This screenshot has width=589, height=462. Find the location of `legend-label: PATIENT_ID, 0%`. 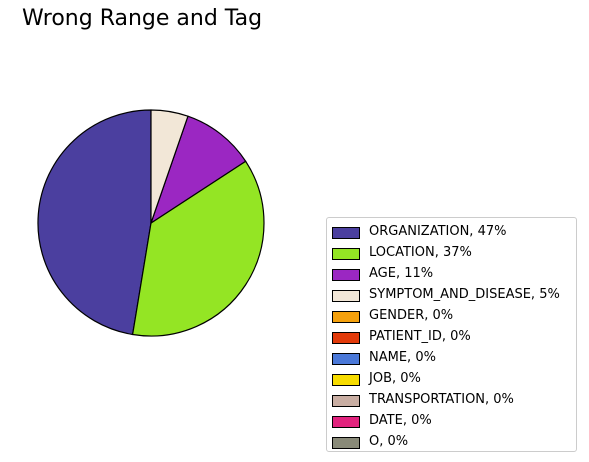

legend-label: PATIENT_ID, 0% is located at coordinates (420, 336).